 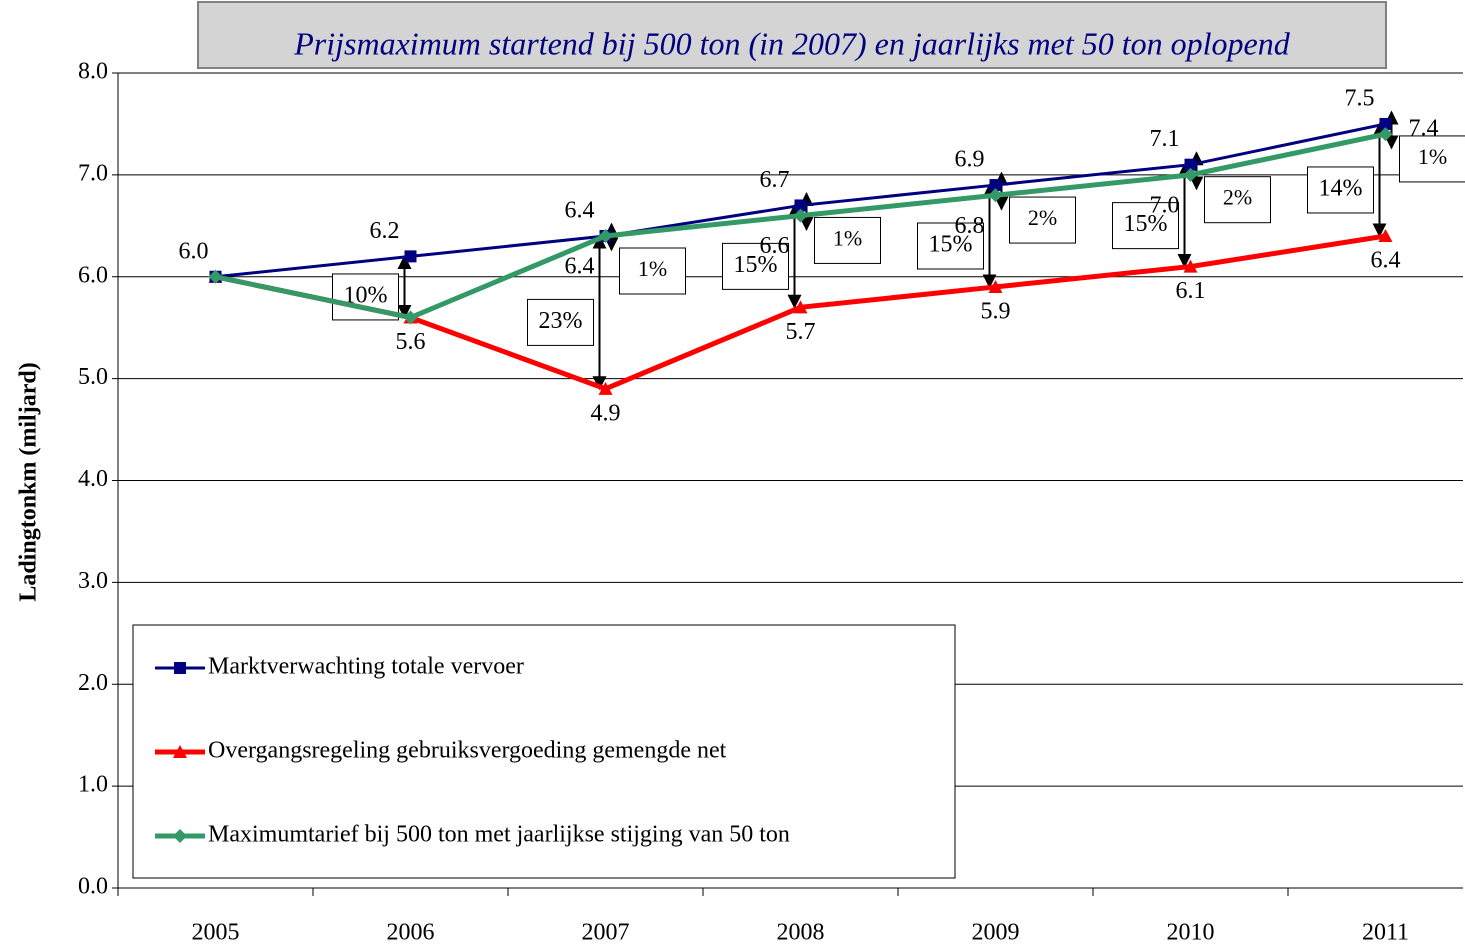 What do you see at coordinates (606, 413) in the screenshot?
I see `data-label: 4.9` at bounding box center [606, 413].